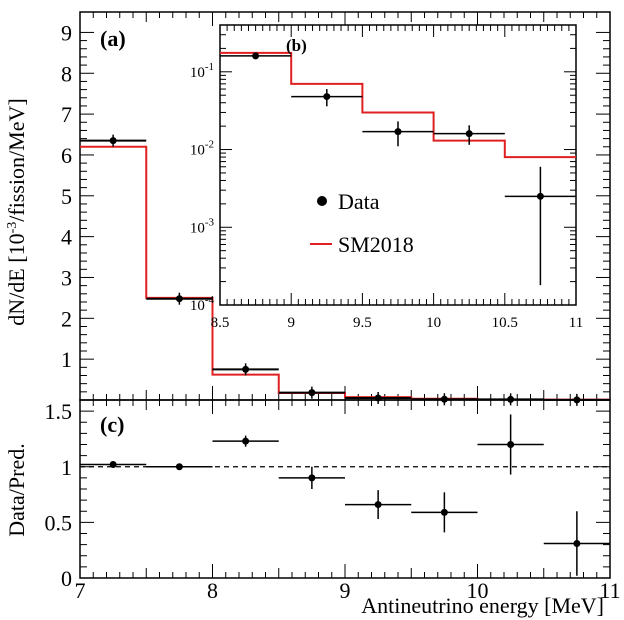 The image size is (624, 620). What do you see at coordinates (296, 45) in the screenshot?
I see `panel-b-label: (b)` at bounding box center [296, 45].